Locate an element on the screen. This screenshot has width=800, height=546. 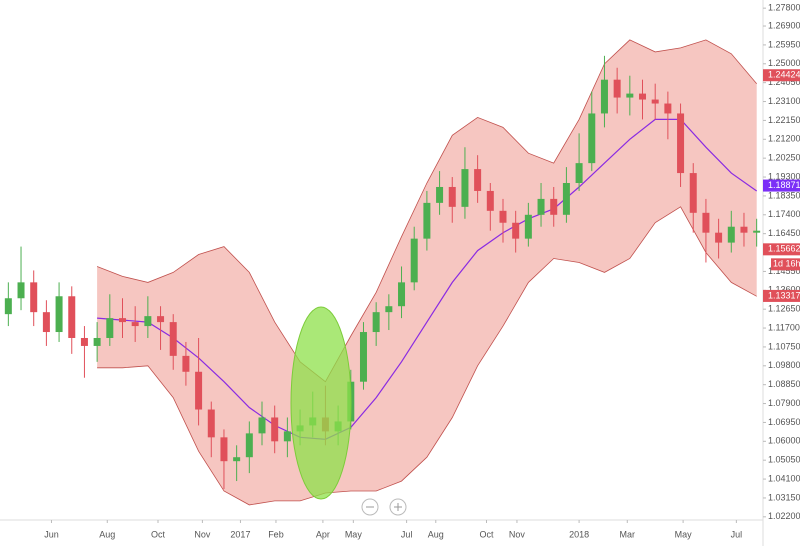
countdown-label: 1d 16h is located at coordinates (786, 264).